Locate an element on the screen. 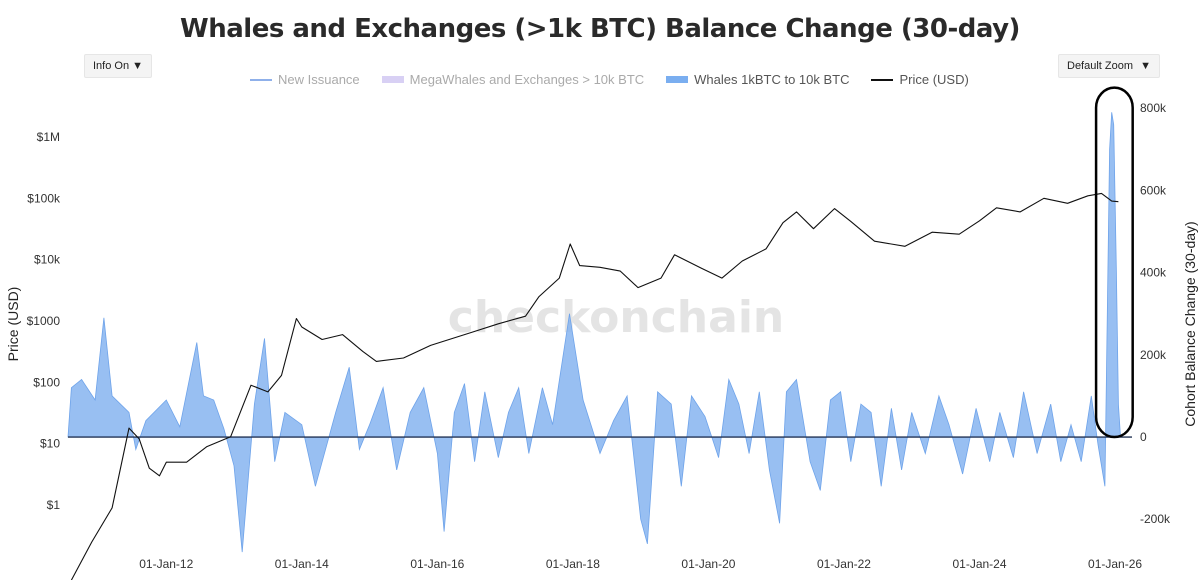 This screenshot has height=580, width=1200. x-tick-label: 01-Jan-18 is located at coordinates (573, 564).